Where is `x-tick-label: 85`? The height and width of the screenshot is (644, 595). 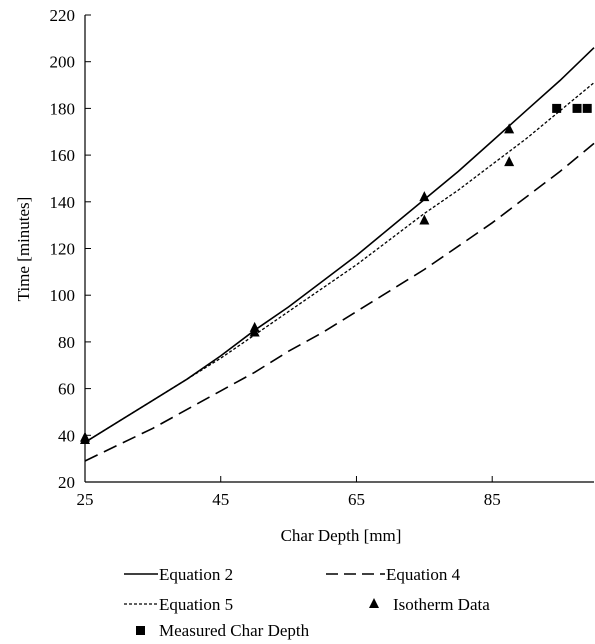
x-tick-label: 85 is located at coordinates (492, 499).